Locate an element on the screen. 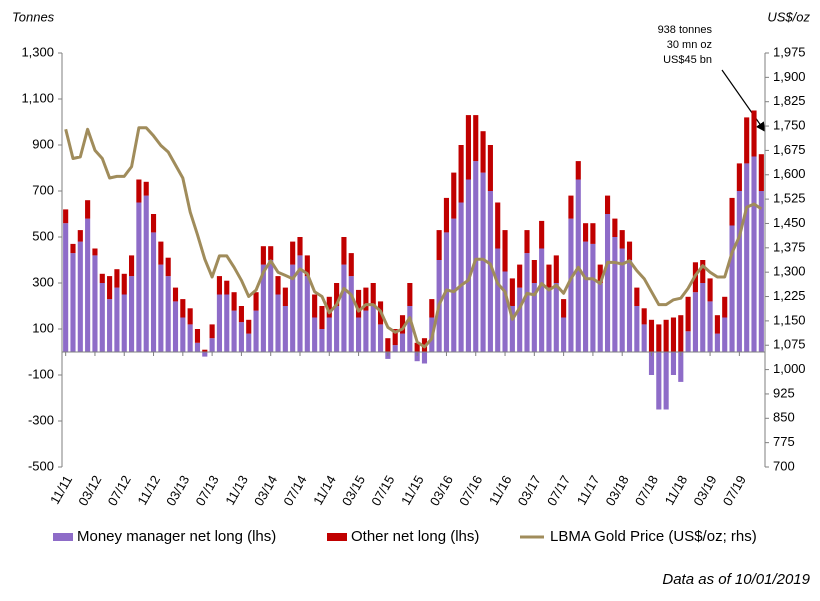 The width and height of the screenshot is (820, 601). y2-tick-label: 1,450 is located at coordinates (789, 222).